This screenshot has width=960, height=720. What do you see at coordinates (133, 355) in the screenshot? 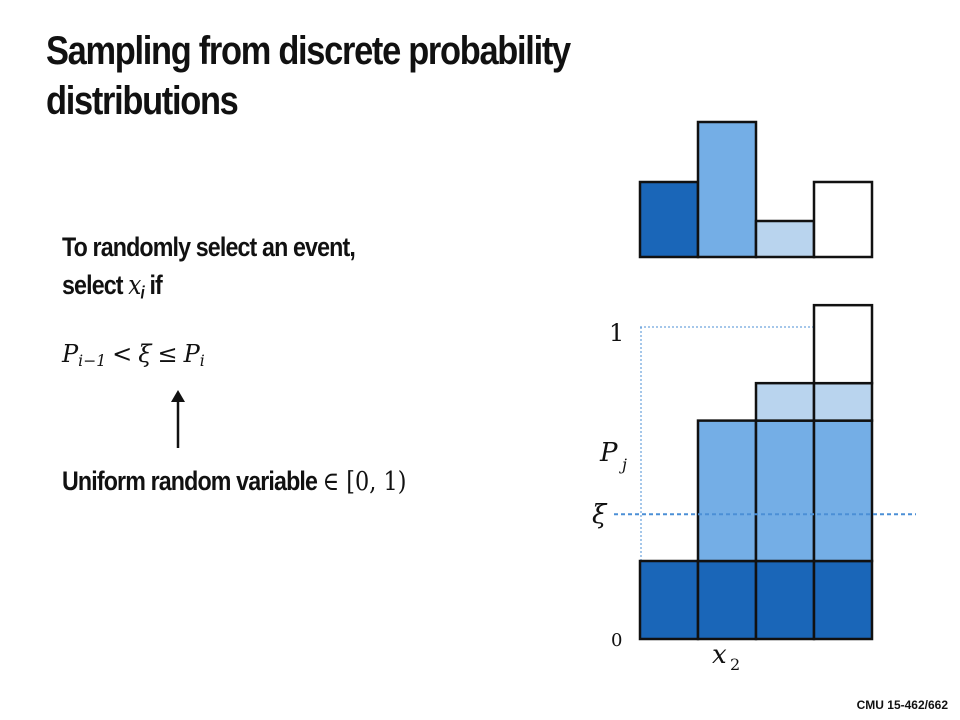
I see `selection-formula: Pi−1 < ξ ≤ Pi` at bounding box center [133, 355].